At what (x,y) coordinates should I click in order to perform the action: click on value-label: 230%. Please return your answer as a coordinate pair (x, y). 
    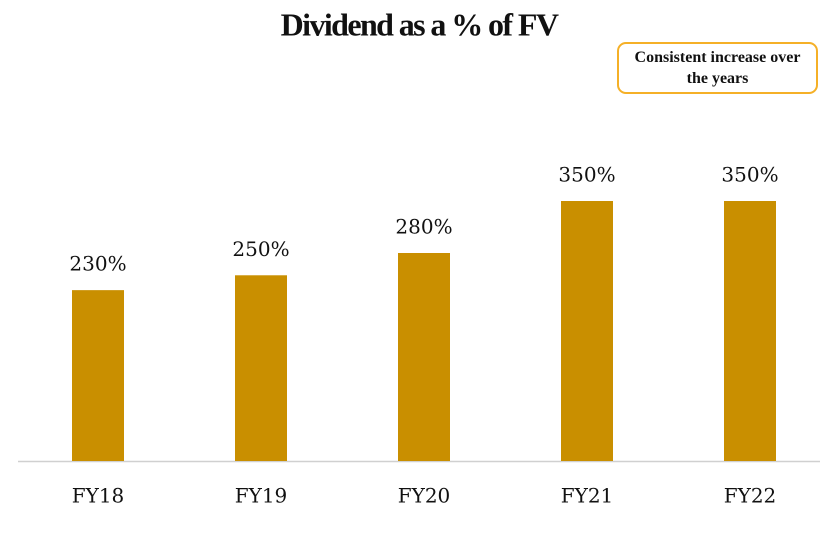
    Looking at the image, I should click on (97, 264).